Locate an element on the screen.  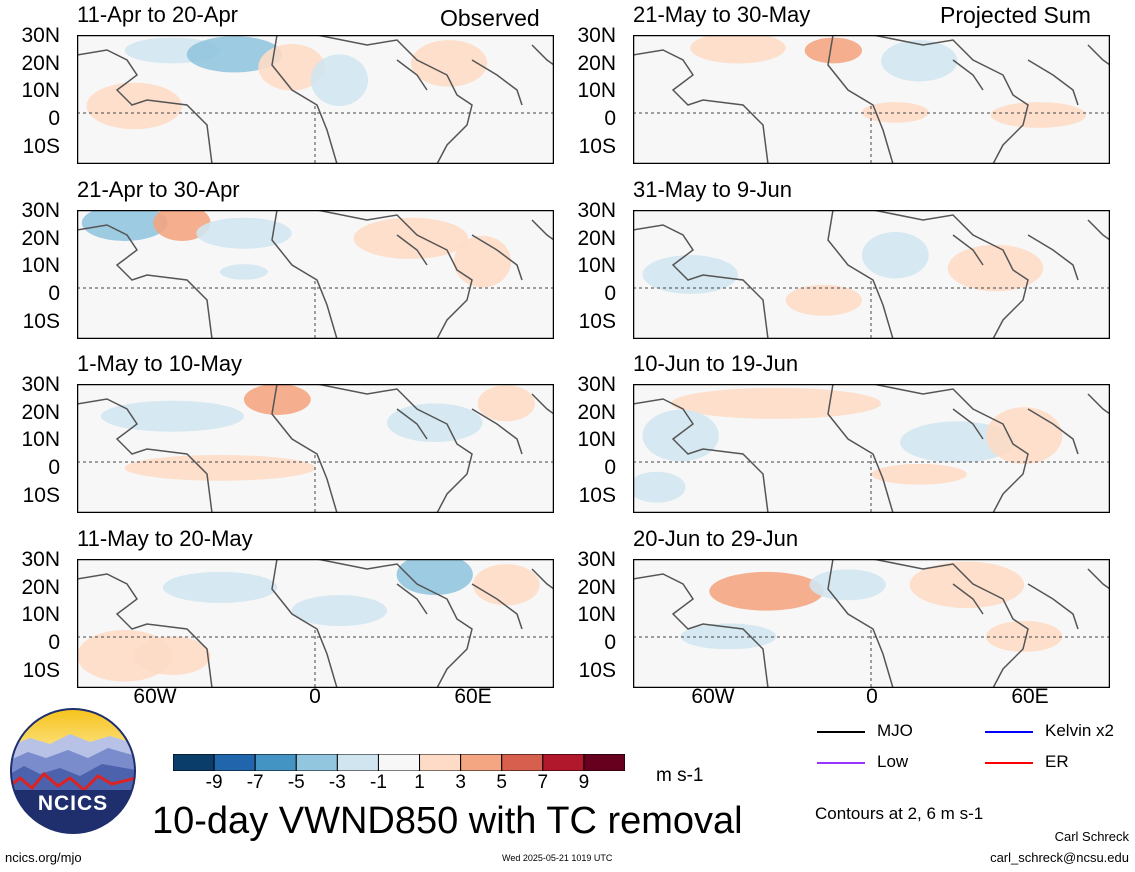
observed-header: Observed is located at coordinates (490, 18).